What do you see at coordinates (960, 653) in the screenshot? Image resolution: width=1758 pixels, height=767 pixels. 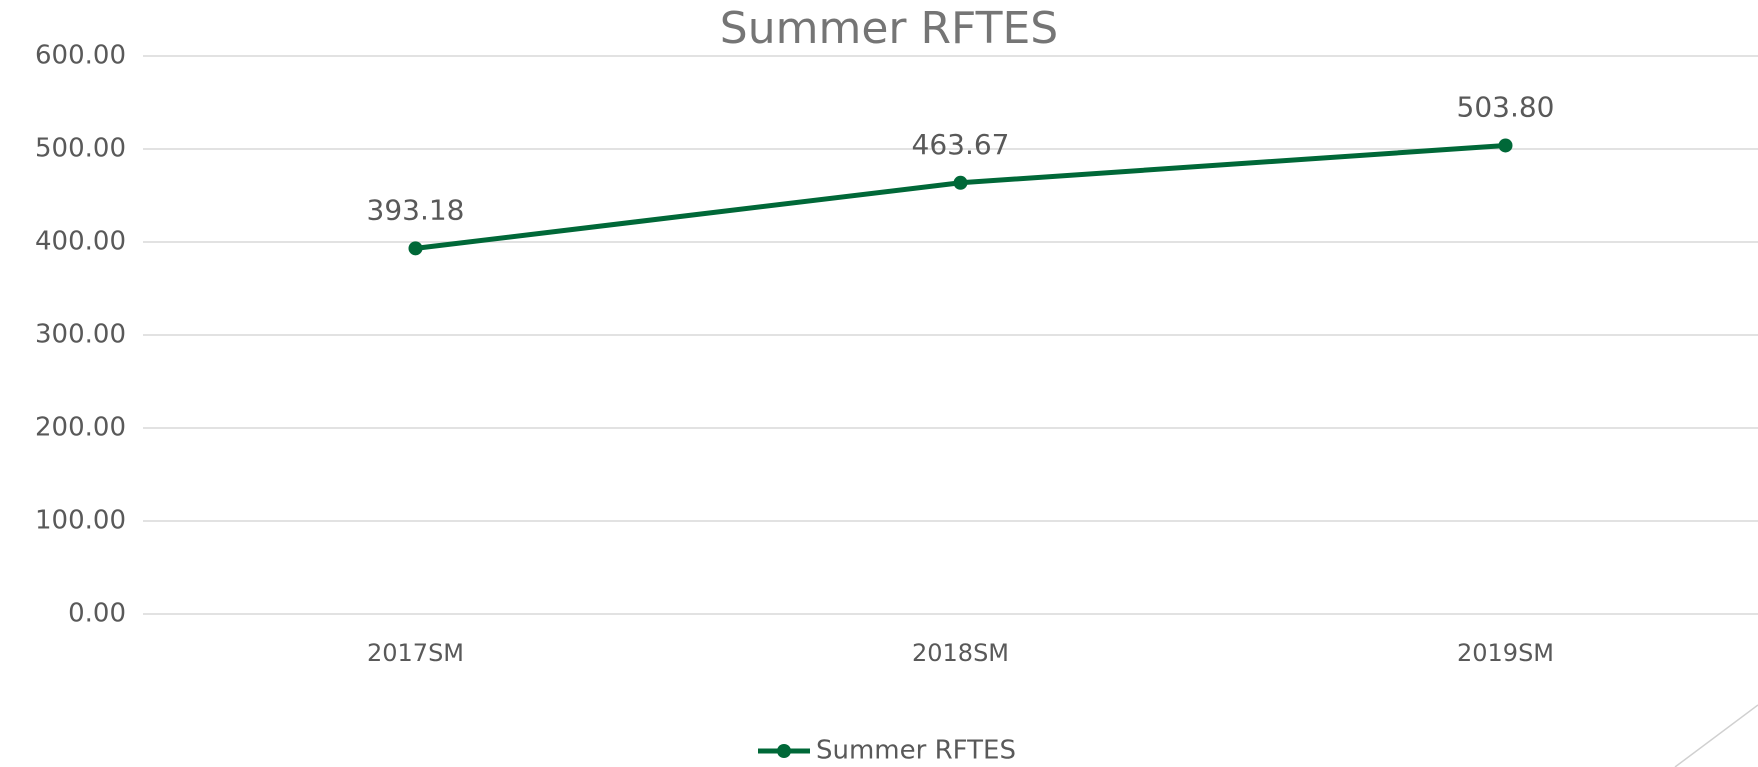 I see `x-tick-label: 2018SM` at bounding box center [960, 653].